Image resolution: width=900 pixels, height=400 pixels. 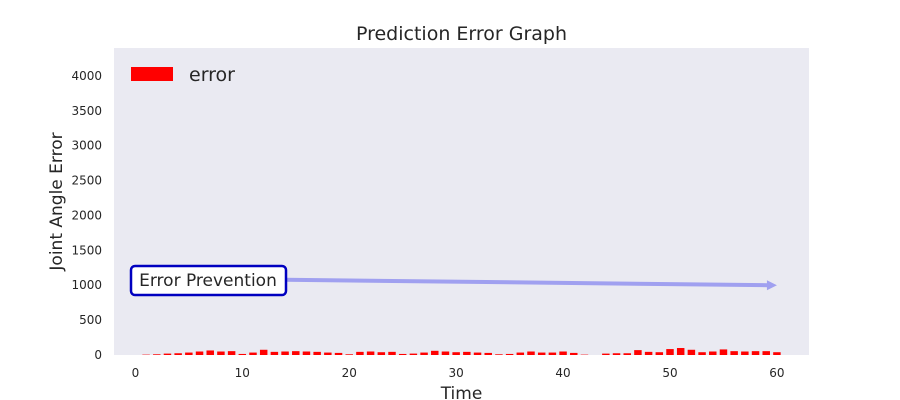 I want to click on y-tick-label: 2000, so click(x=86, y=215).